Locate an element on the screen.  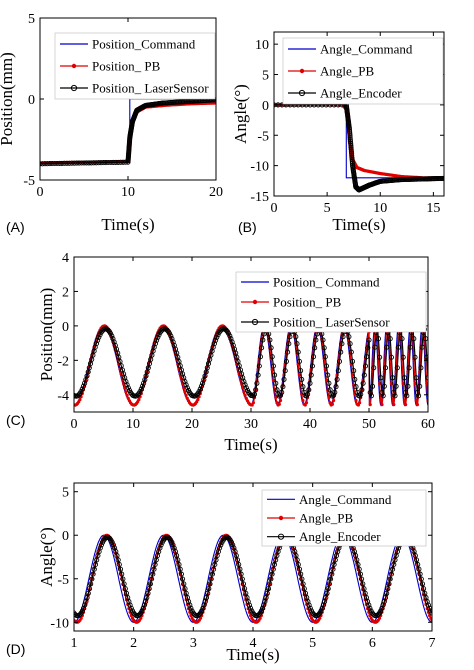
x-tick-label: 20 is located at coordinates (216, 192).